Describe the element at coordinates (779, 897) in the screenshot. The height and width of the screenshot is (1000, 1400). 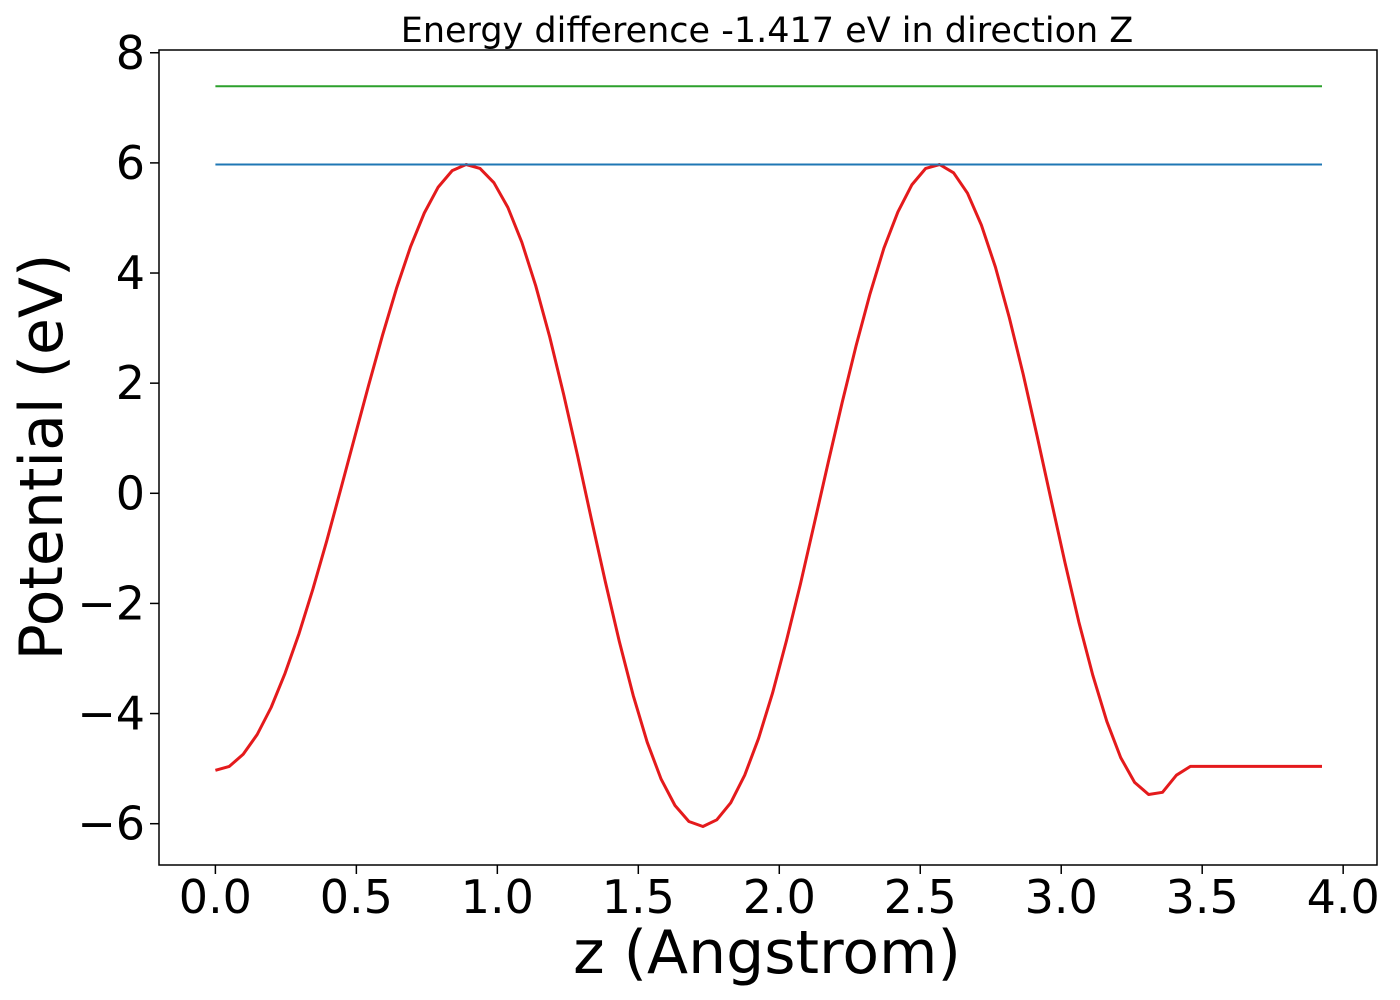
I see `x-tick-label: 2.0` at that location.